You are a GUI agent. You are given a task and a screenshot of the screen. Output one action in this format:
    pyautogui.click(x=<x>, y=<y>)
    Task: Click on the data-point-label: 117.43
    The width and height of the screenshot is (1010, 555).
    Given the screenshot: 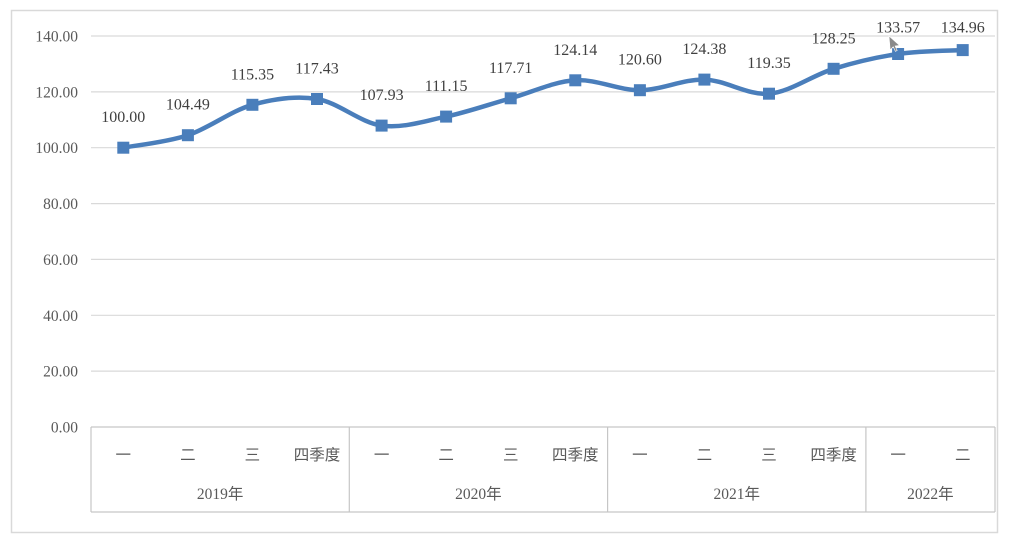 What is the action you would take?
    pyautogui.click(x=316, y=69)
    